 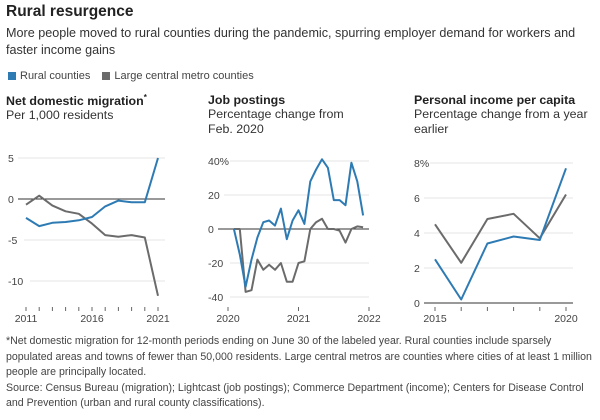 What do you see at coordinates (12, 76) in the screenshot?
I see `legend-swatch-rural` at bounding box center [12, 76].